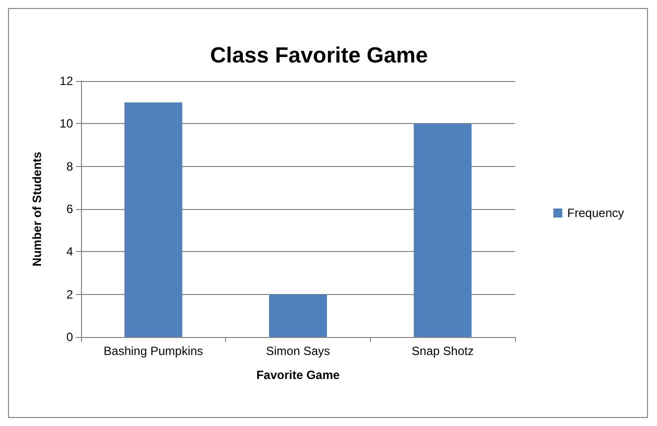 This screenshot has width=657, height=426. What do you see at coordinates (298, 351) in the screenshot?
I see `x-tick-label: Simon Says` at bounding box center [298, 351].